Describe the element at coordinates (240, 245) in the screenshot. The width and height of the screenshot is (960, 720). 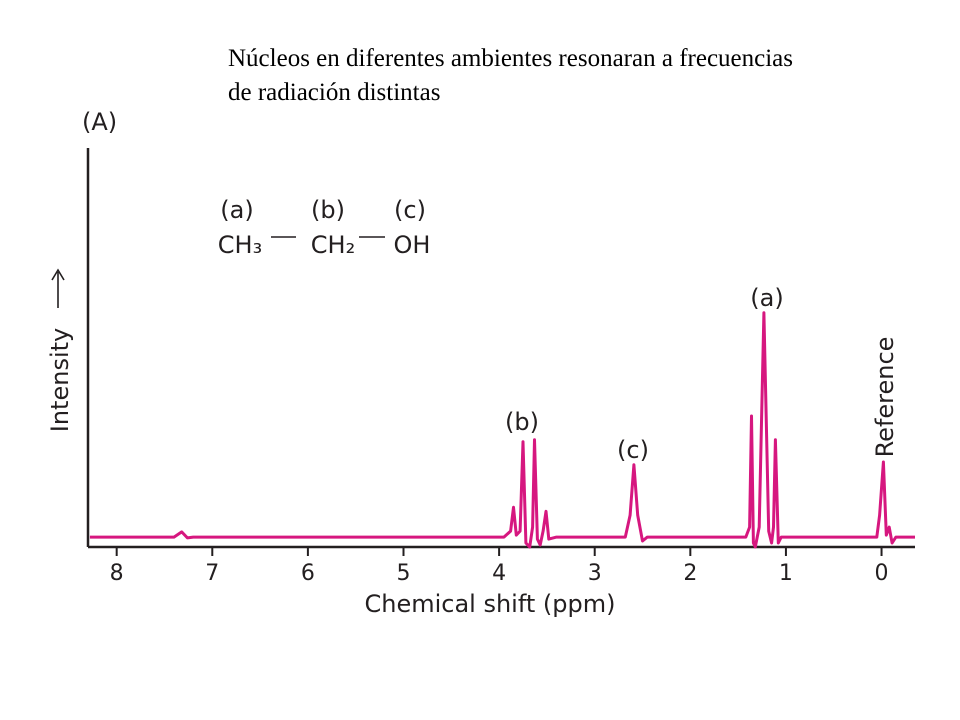
I see `molecule-group: CH₃` at that location.